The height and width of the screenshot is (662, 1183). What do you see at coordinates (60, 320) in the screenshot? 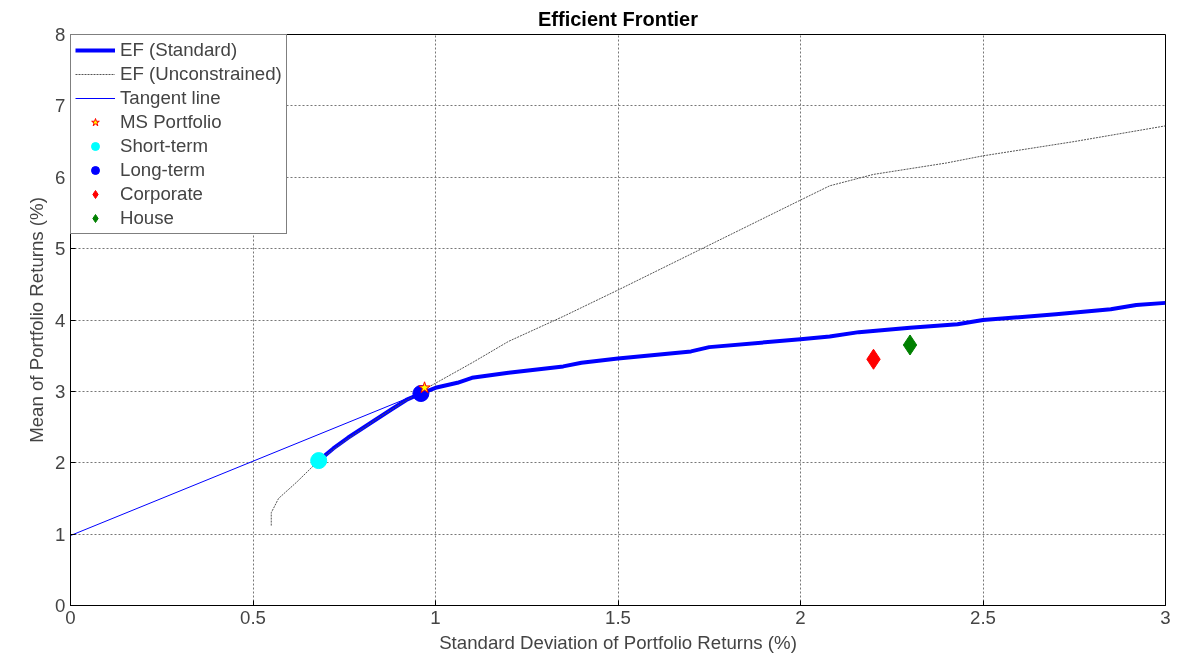
I see `y-tick-label: 4` at bounding box center [60, 320].